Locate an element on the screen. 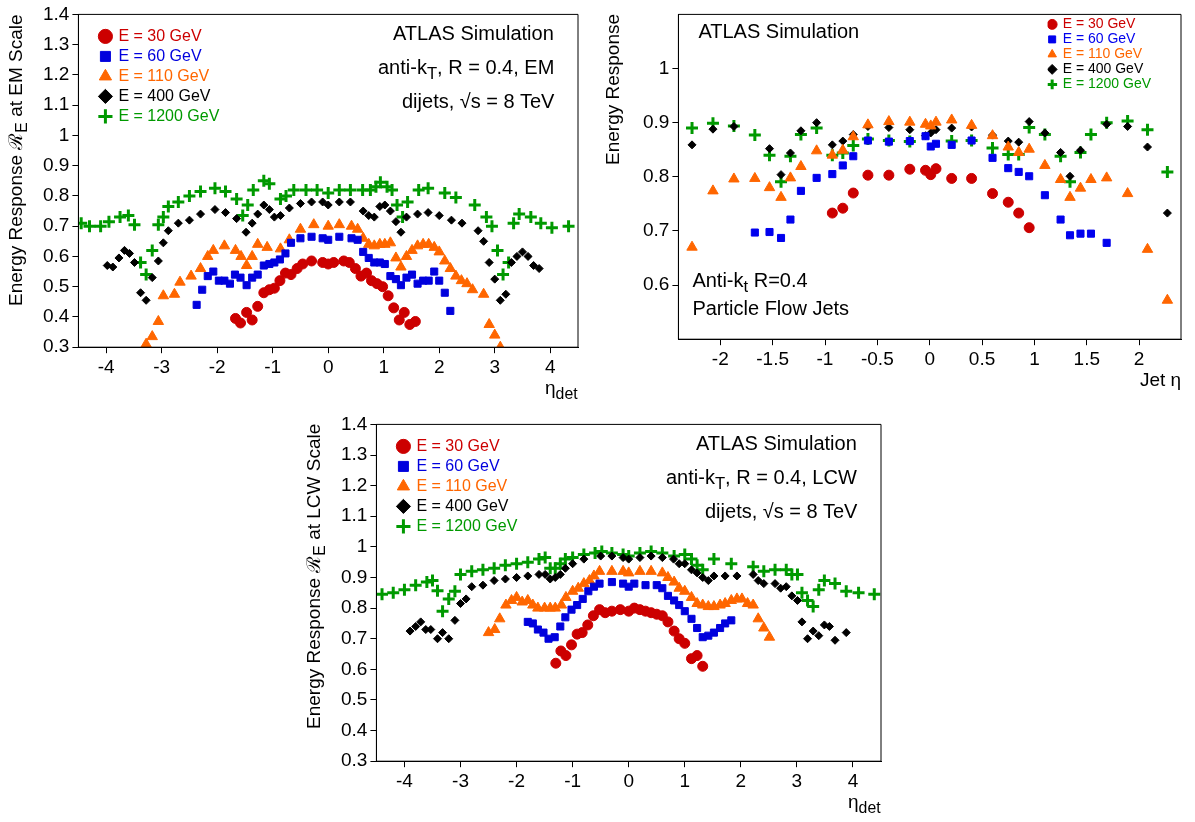 This screenshot has height=822, width=1195. x-axis-title: Jet η is located at coordinates (1161, 380).